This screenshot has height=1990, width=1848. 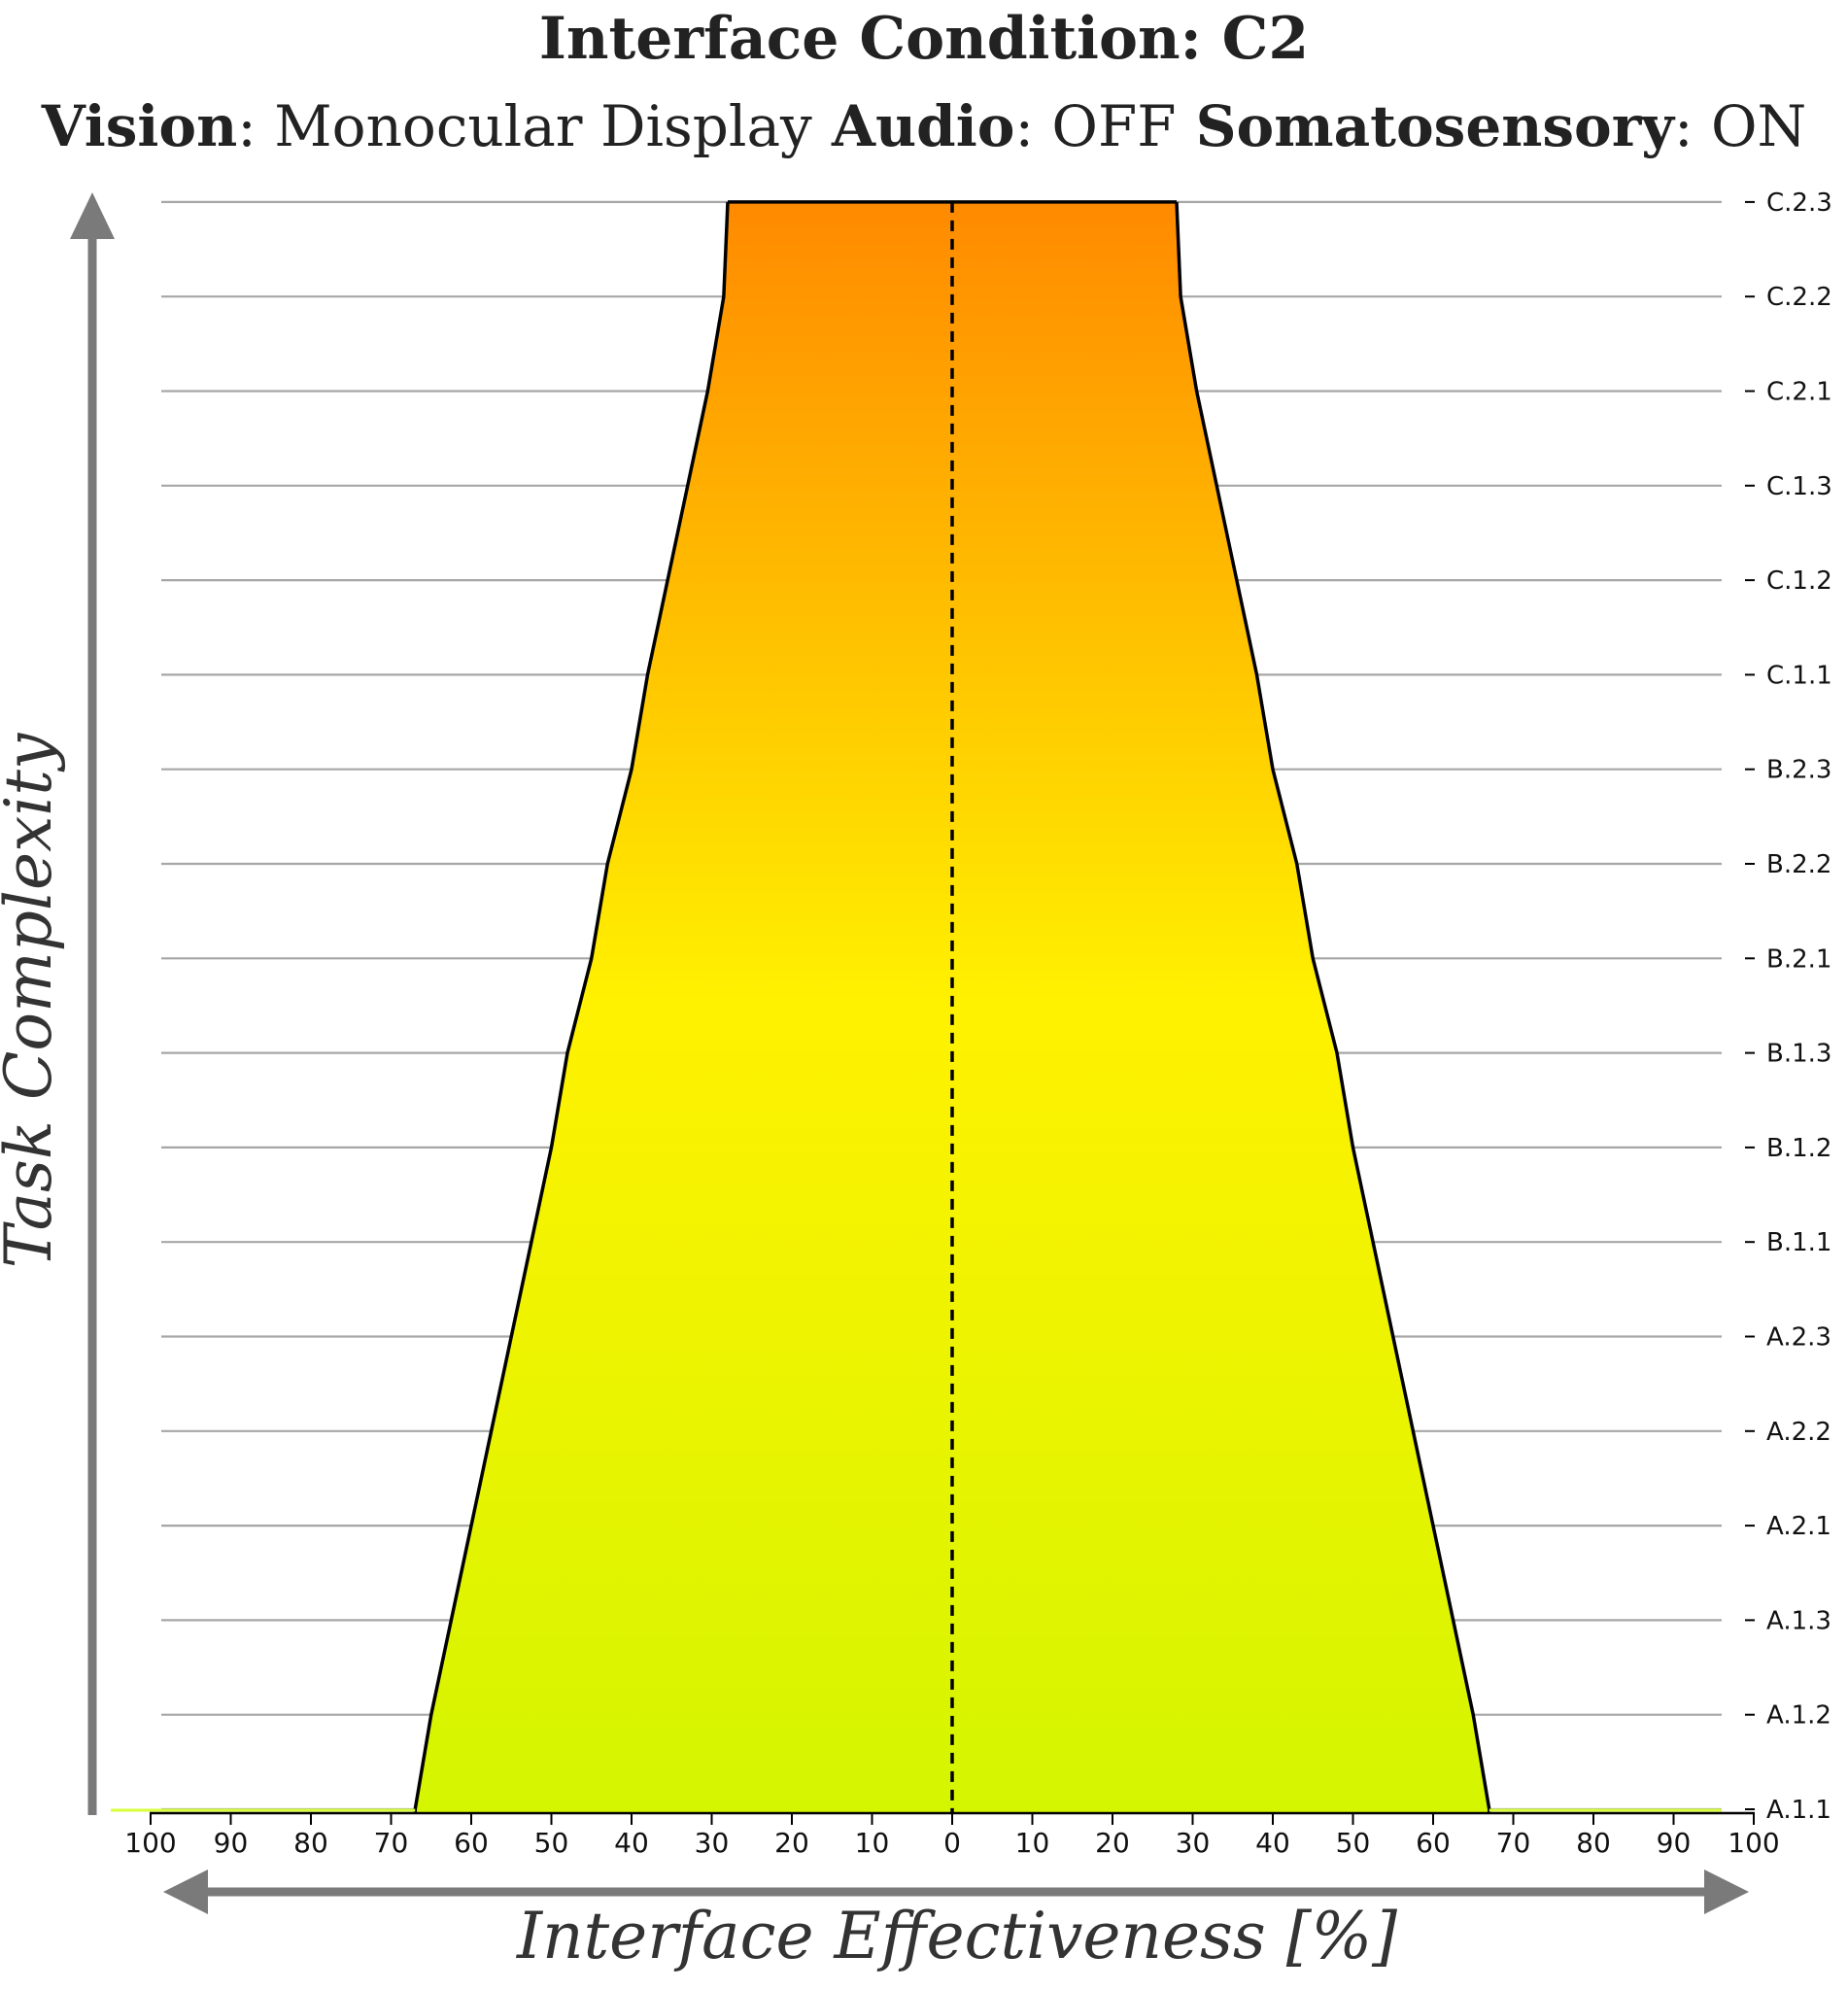 I want to click on x-axis-arrow-head-left, so click(x=185, y=1892).